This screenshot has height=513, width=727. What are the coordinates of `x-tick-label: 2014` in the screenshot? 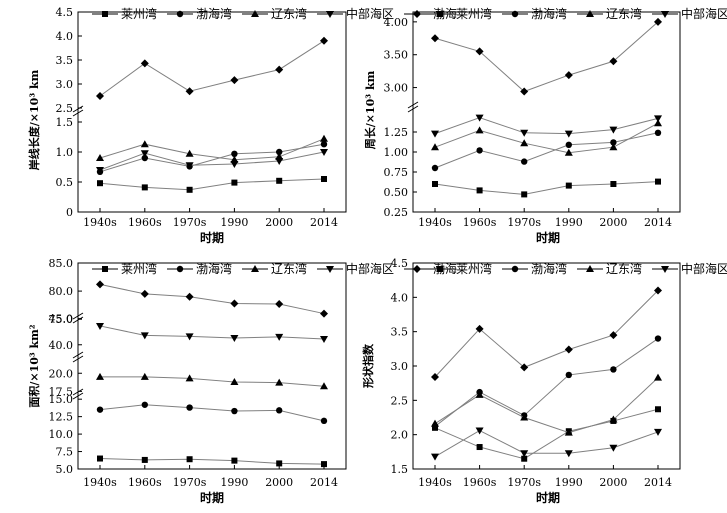 It's located at (658, 222).